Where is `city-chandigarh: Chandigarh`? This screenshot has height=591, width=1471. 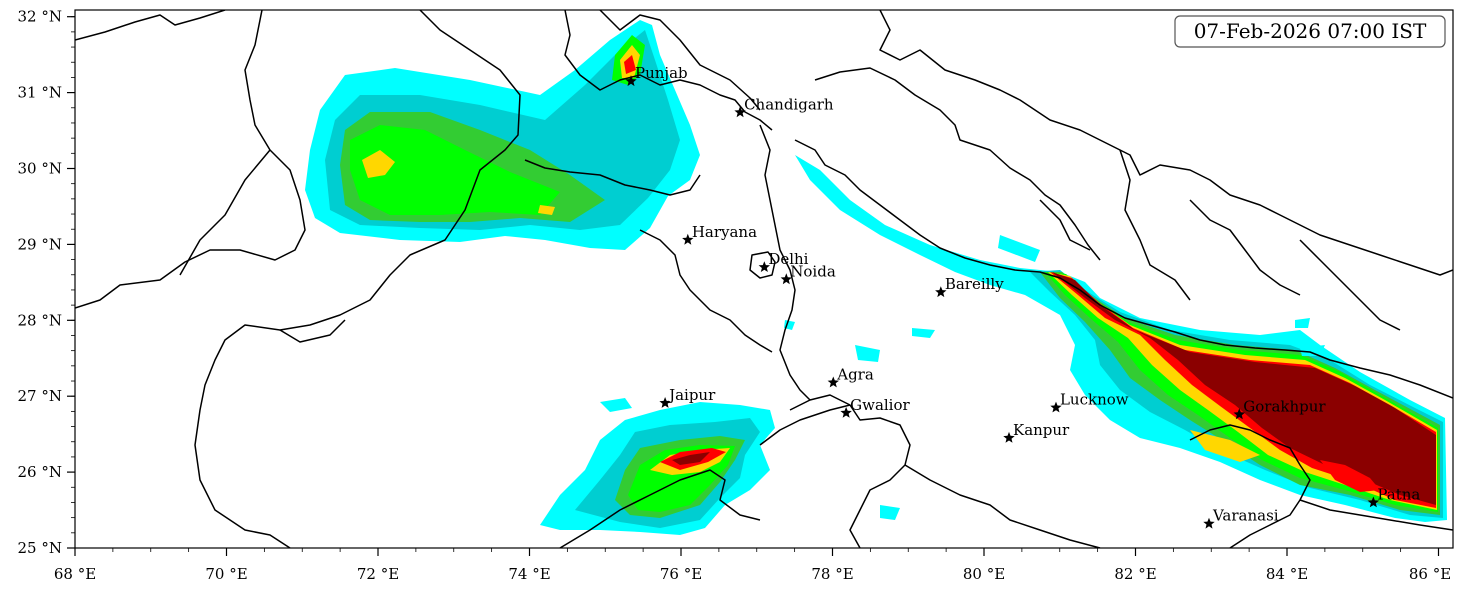 city-chandigarh: Chandigarh is located at coordinates (784, 106).